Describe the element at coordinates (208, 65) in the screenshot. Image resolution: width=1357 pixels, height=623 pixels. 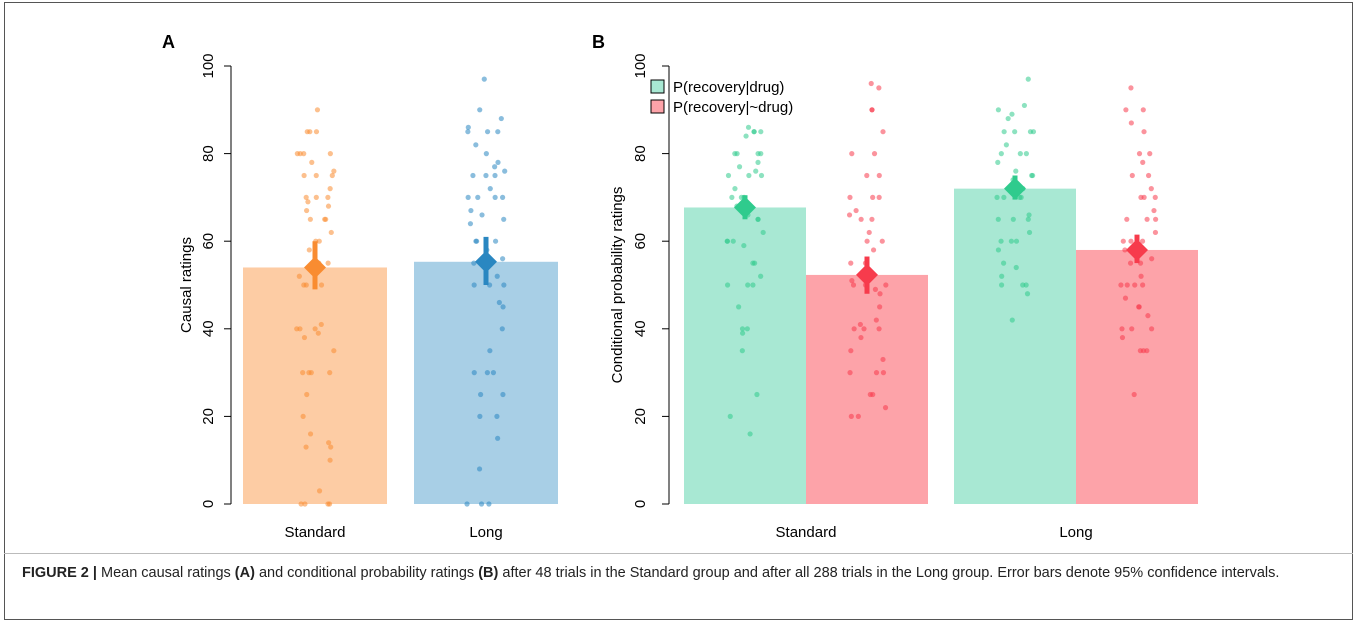
I see `y-tick-label: 100` at that location.